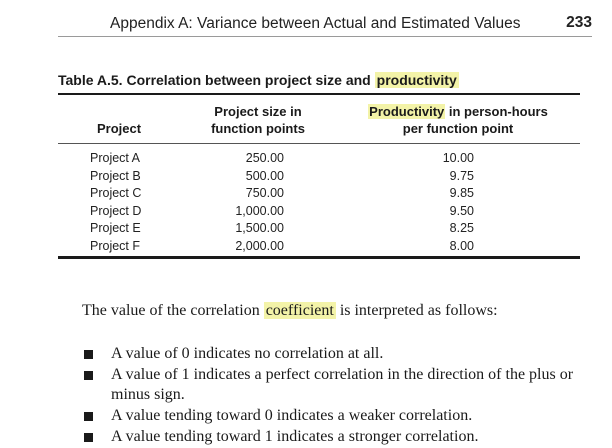 The image size is (612, 448). I want to click on para-text: The value of the correlation, so click(173, 310).